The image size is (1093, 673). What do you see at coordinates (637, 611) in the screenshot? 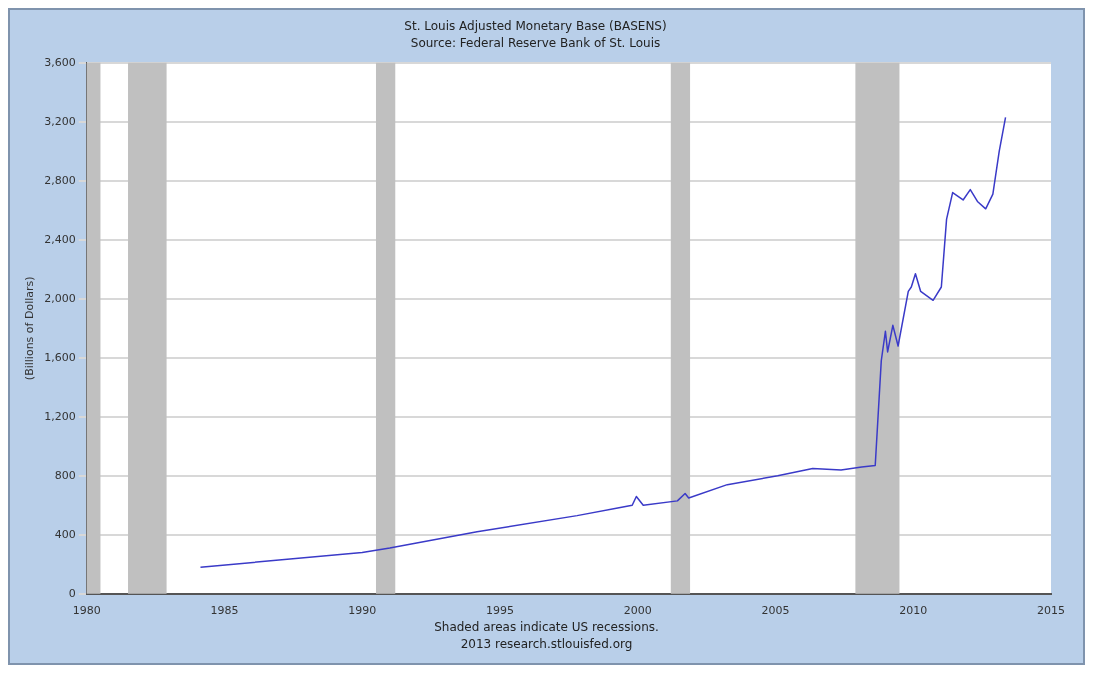
I see `x-tick-label: 2000` at bounding box center [637, 611].